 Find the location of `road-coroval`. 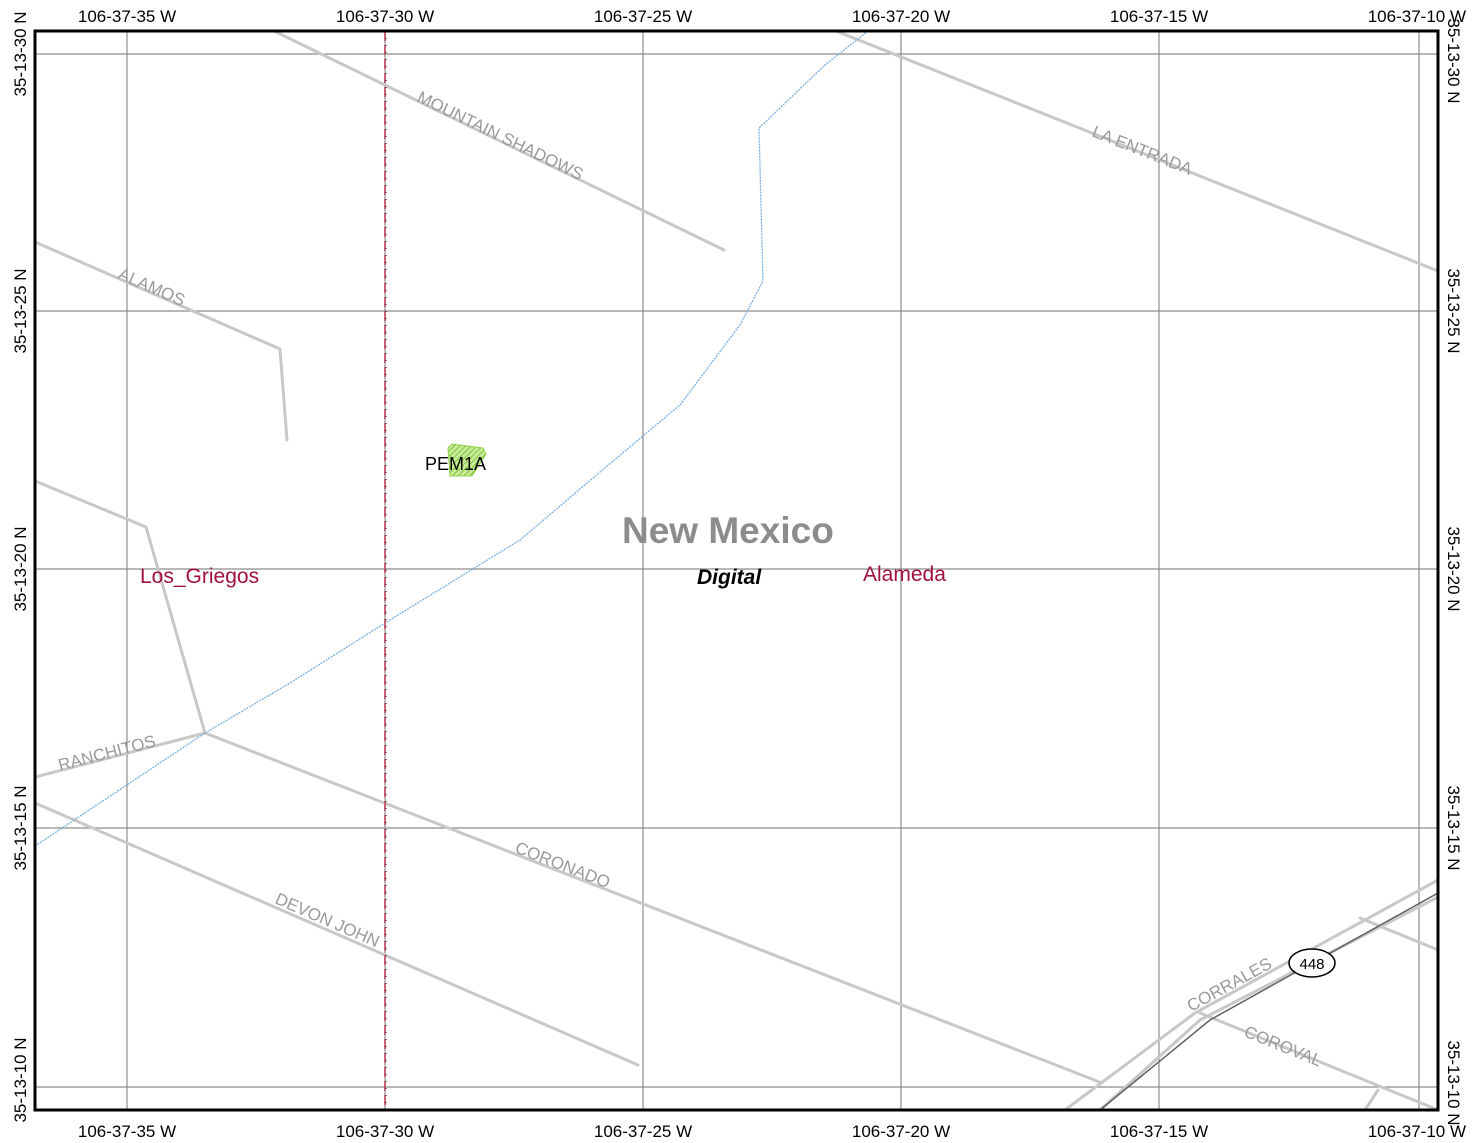

road-coroval is located at coordinates (1318, 1060).